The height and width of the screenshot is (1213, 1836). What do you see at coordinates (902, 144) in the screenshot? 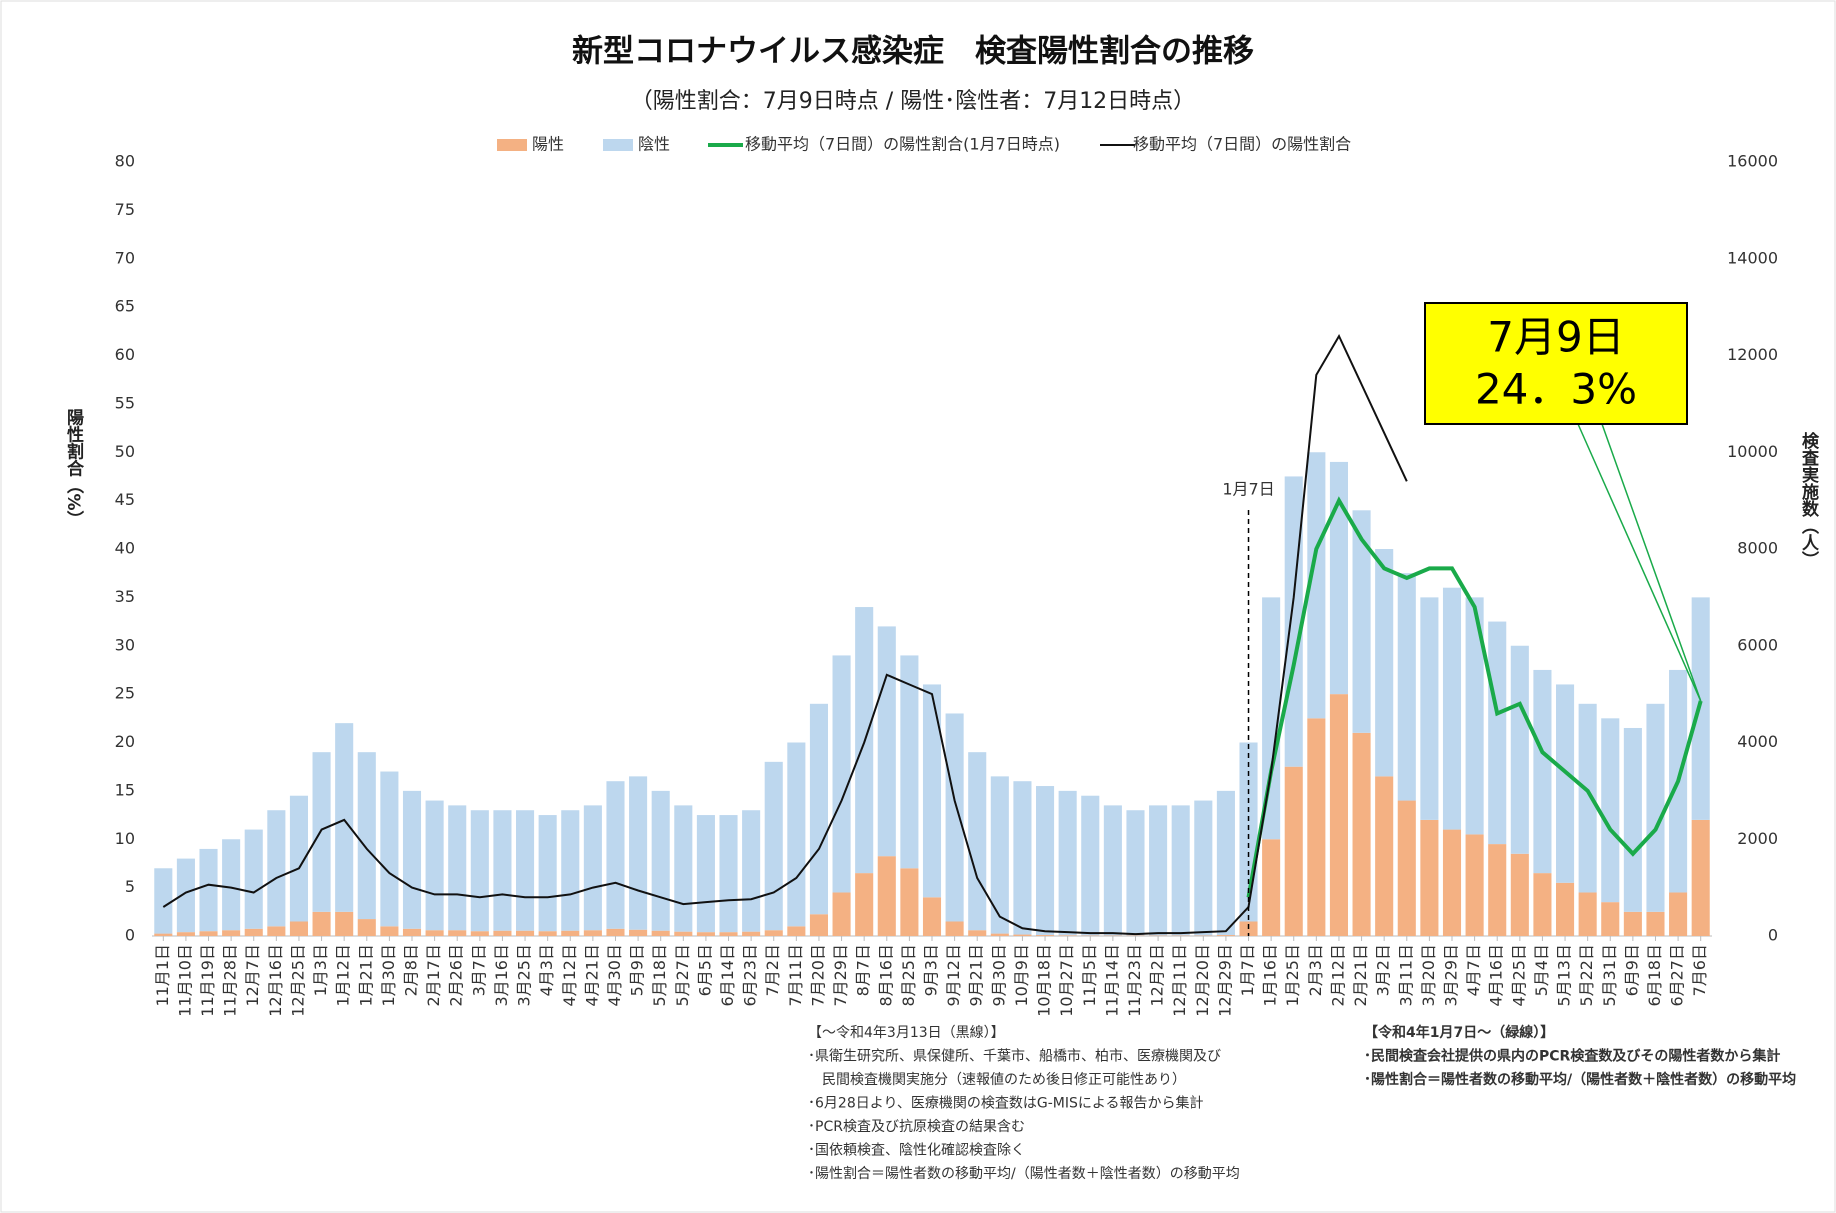
I see `legend-label: 移動平均（7日間）の陽性割合(1月7日時点)` at bounding box center [902, 144].